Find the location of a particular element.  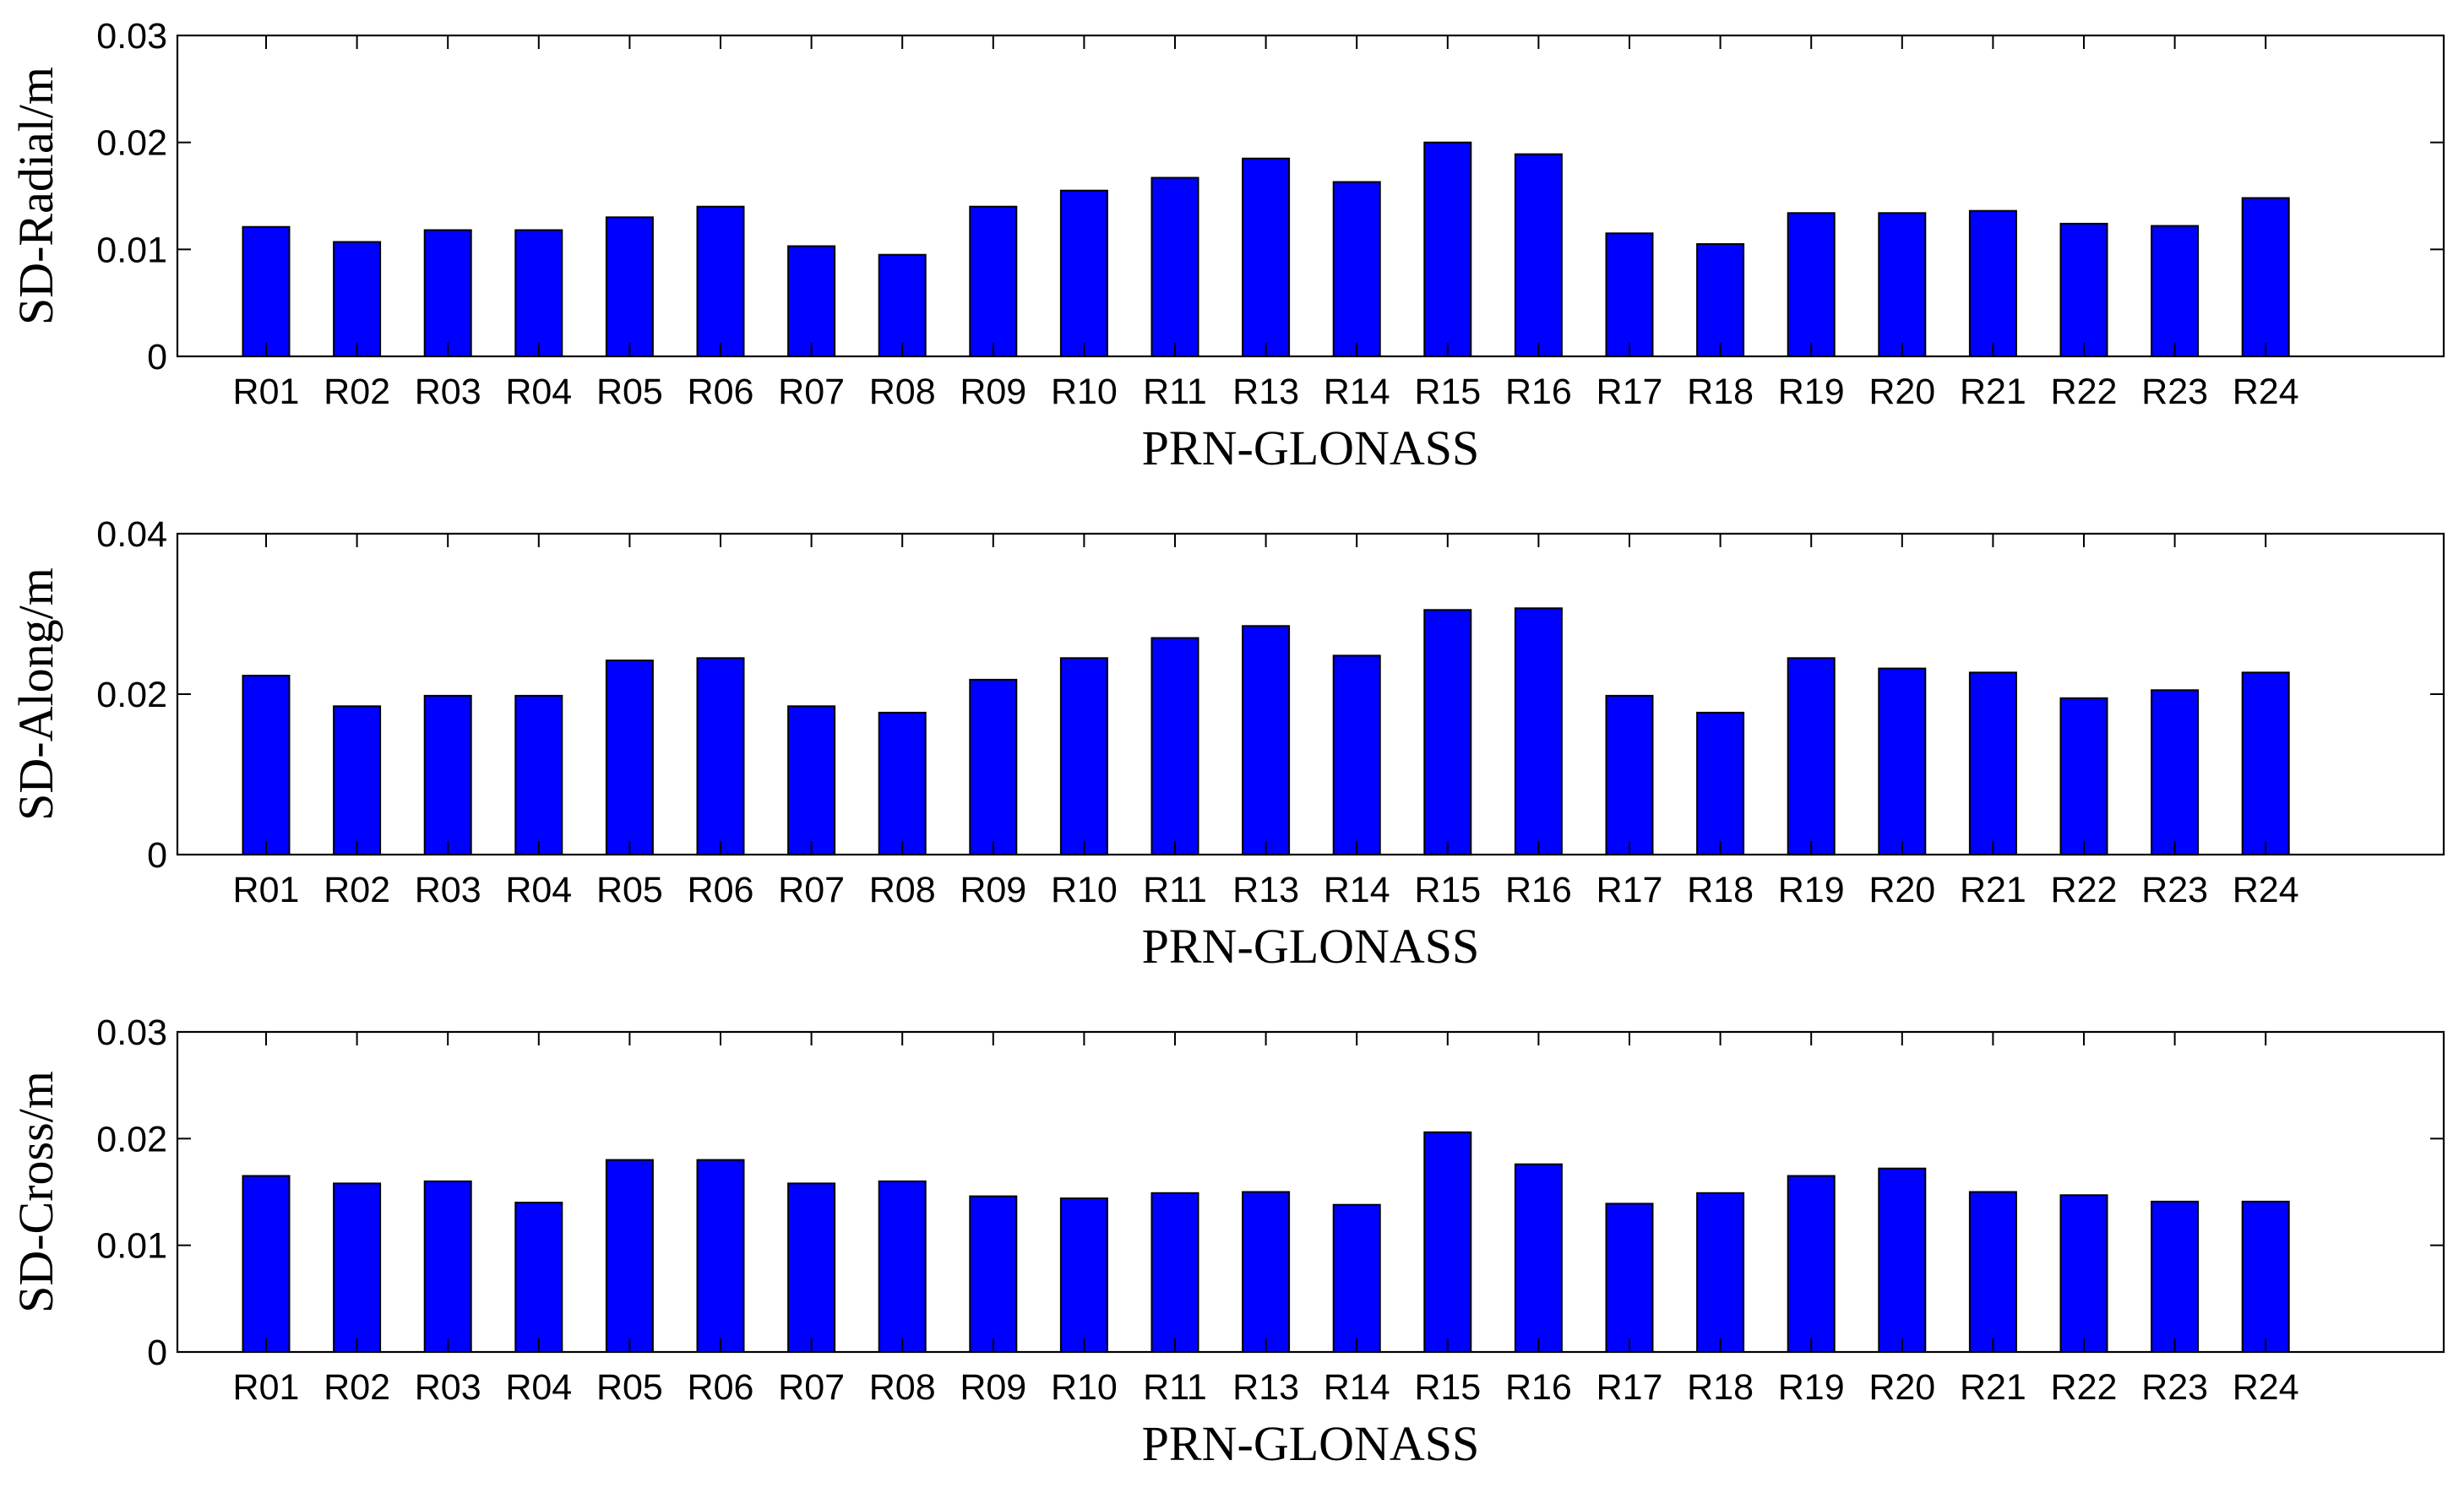

x-tick-label: R19 is located at coordinates (1811, 392).